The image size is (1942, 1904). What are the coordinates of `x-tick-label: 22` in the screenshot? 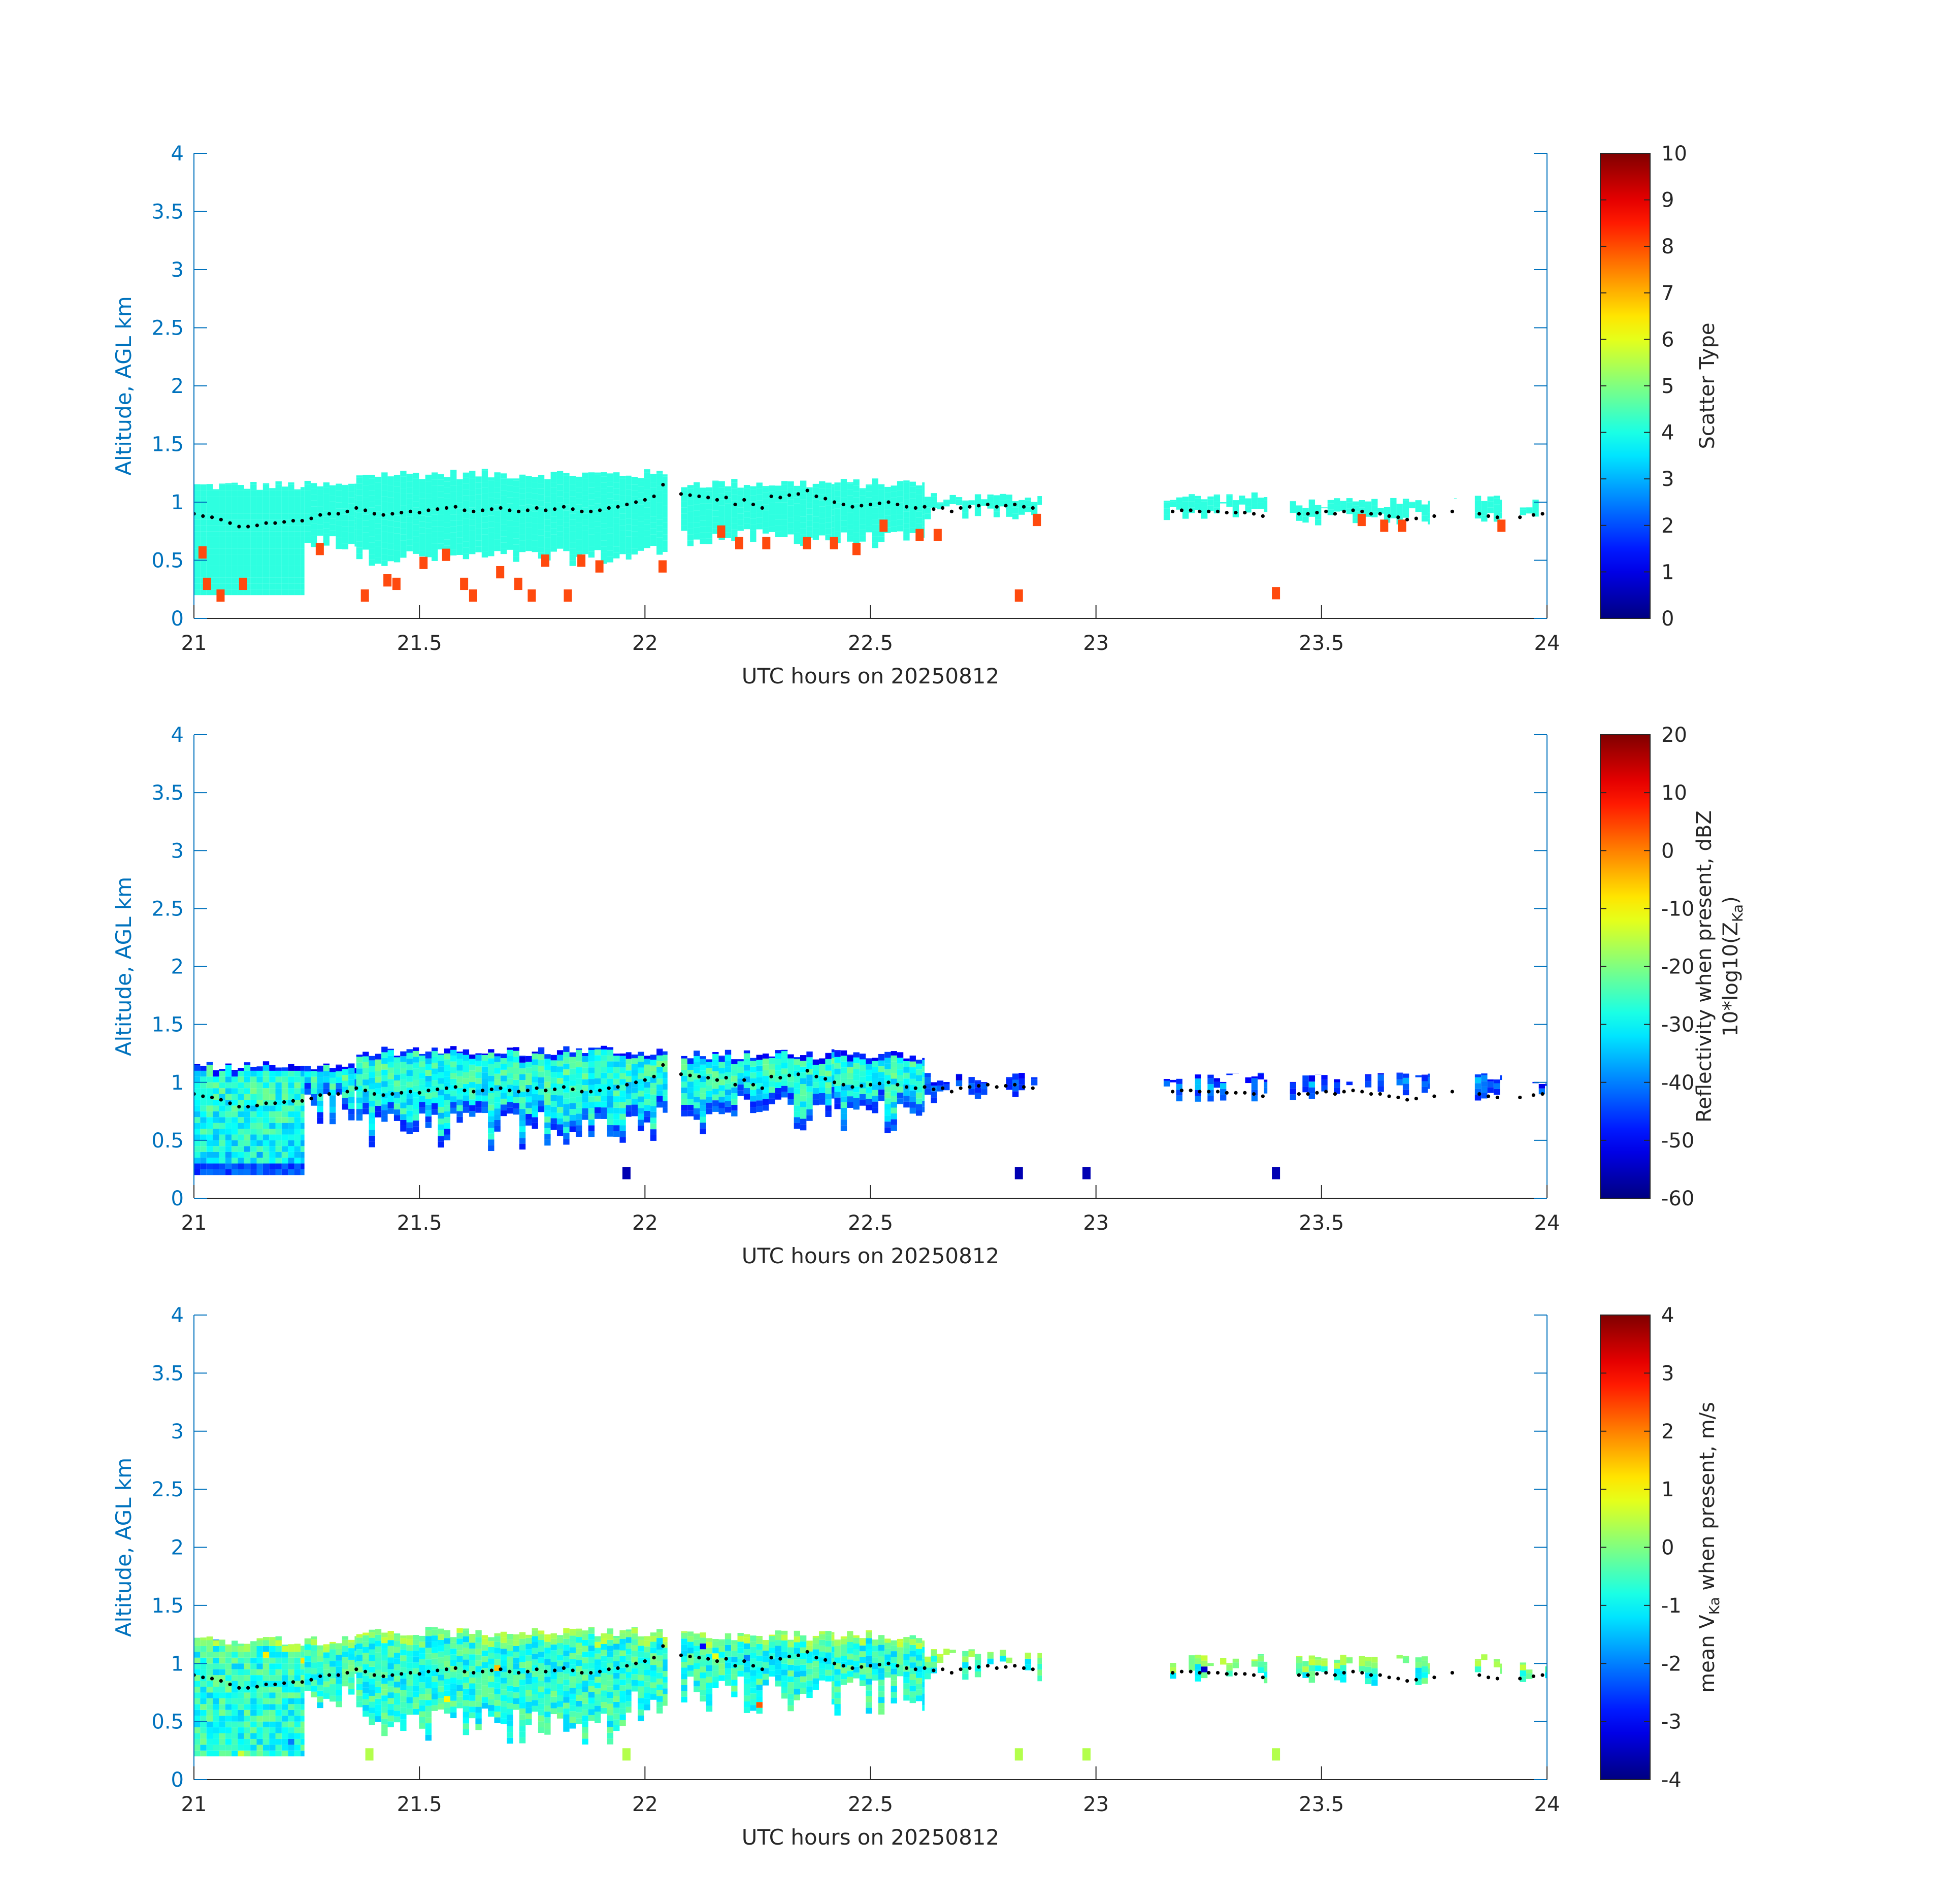 It's located at (645, 1223).